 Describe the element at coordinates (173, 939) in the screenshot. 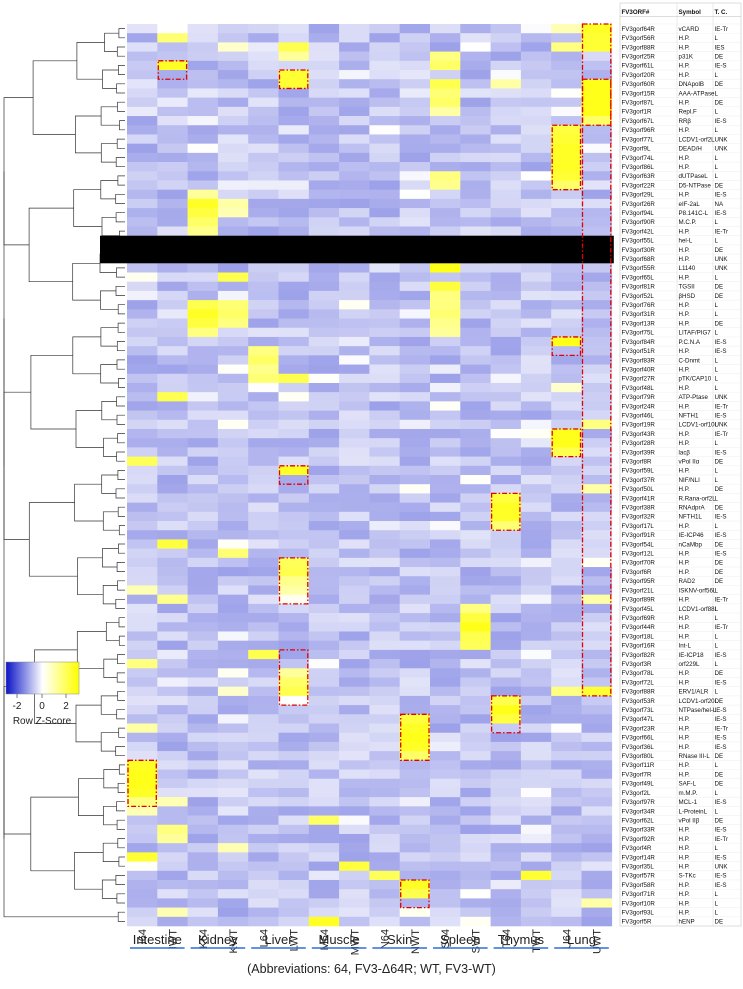

I see `column-label: IWT` at that location.